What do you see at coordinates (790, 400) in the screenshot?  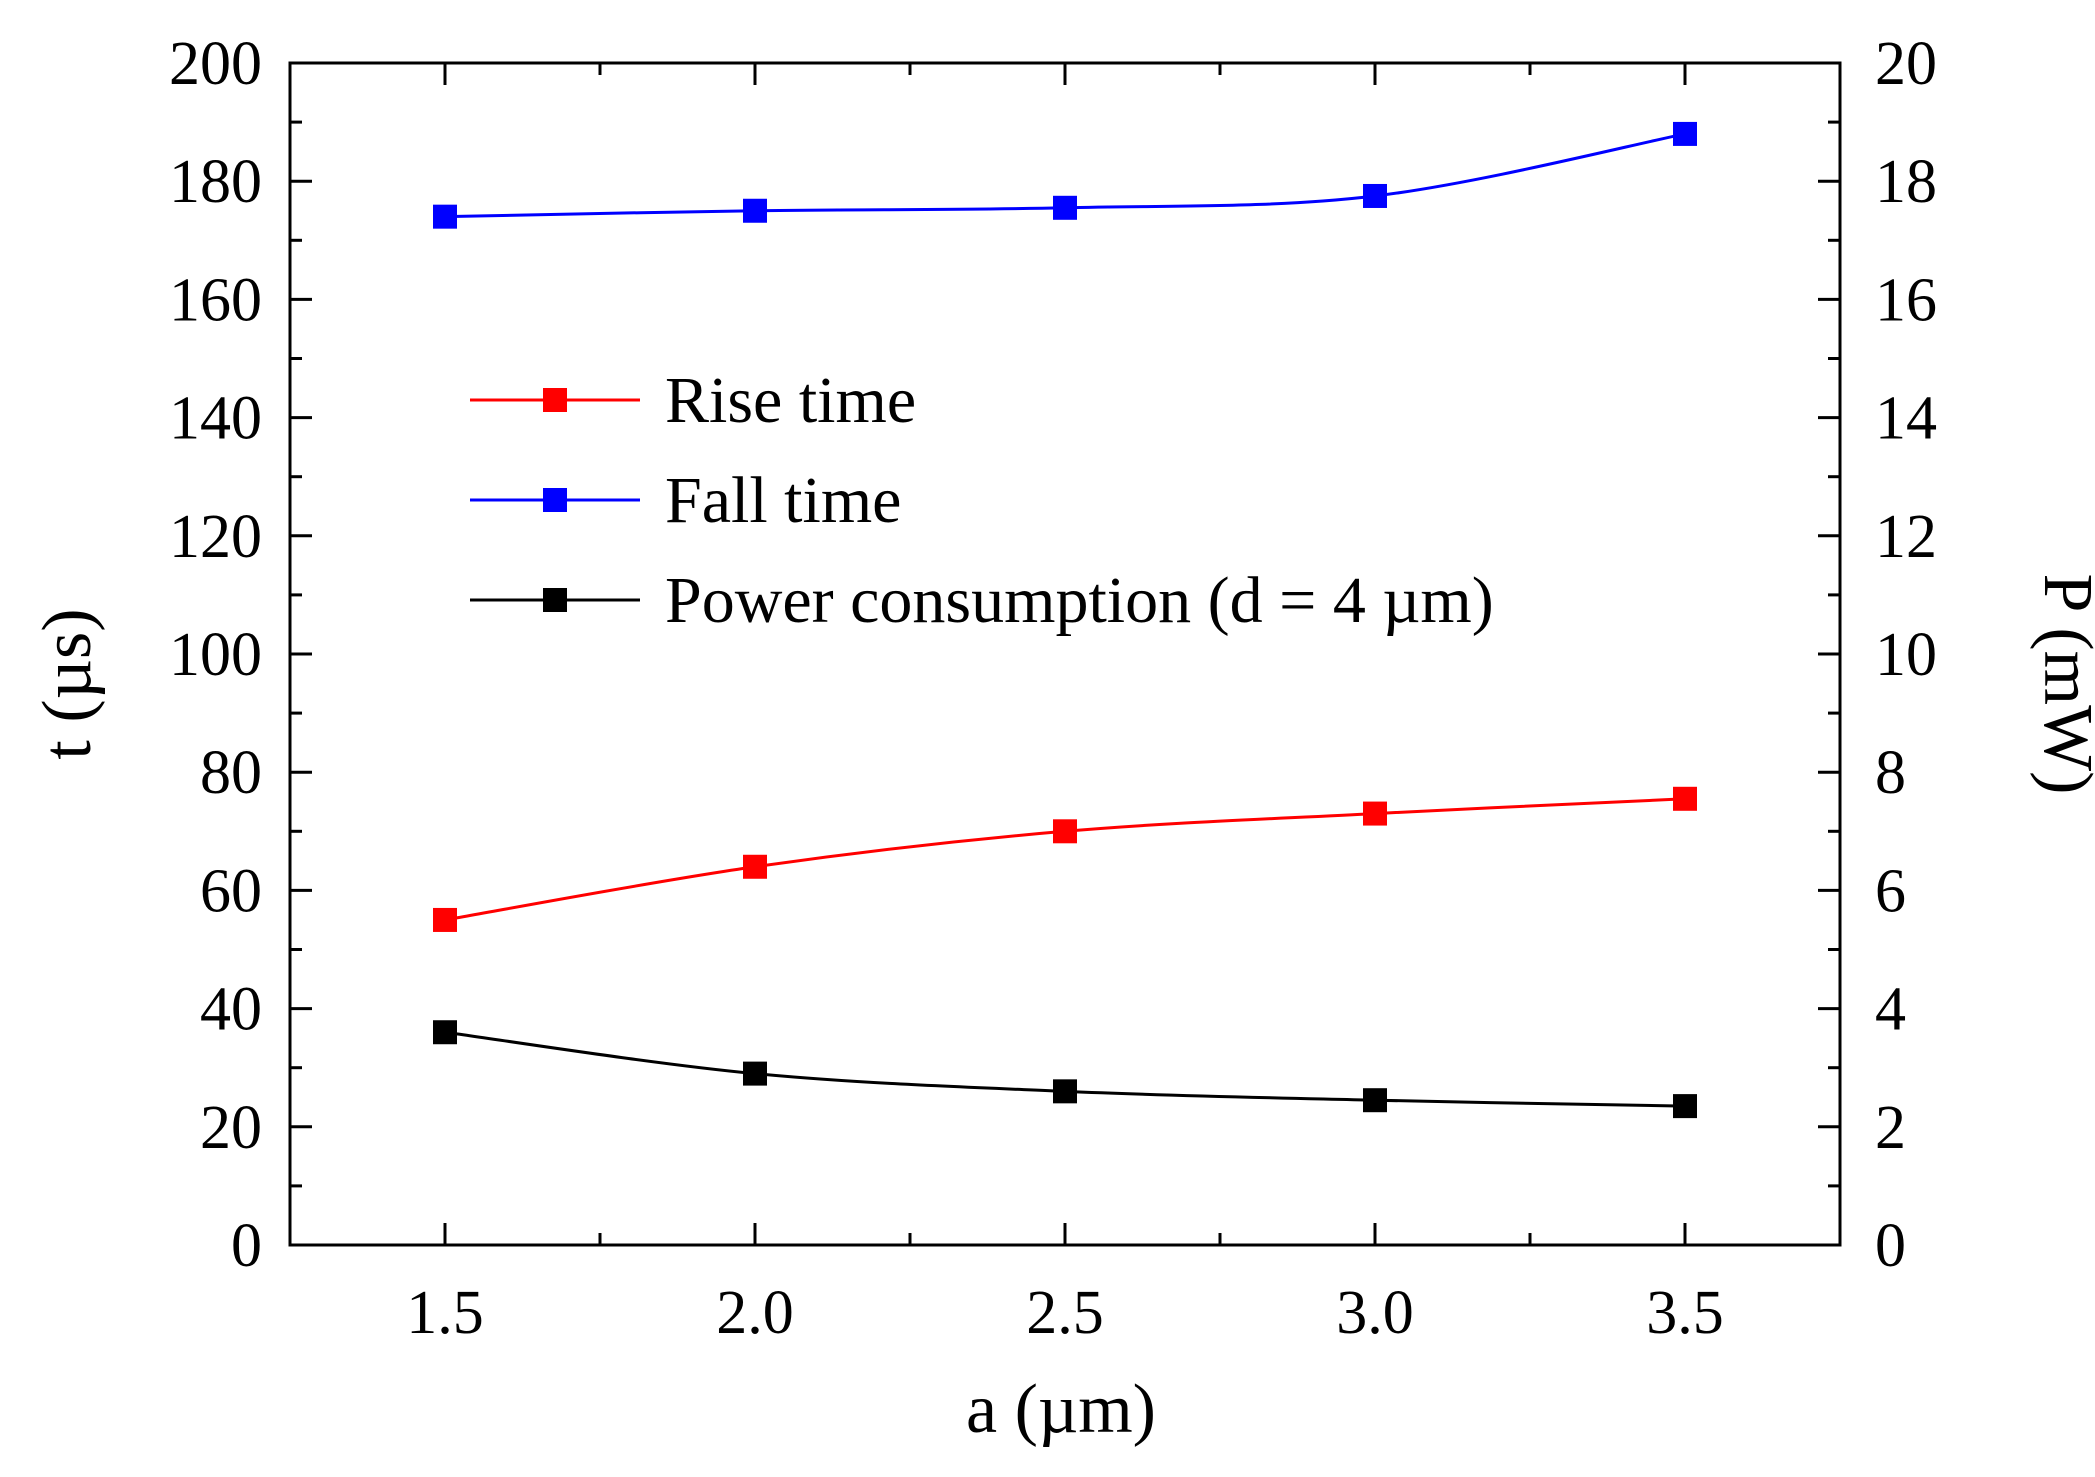 I see `legend-label: Rise time` at bounding box center [790, 400].